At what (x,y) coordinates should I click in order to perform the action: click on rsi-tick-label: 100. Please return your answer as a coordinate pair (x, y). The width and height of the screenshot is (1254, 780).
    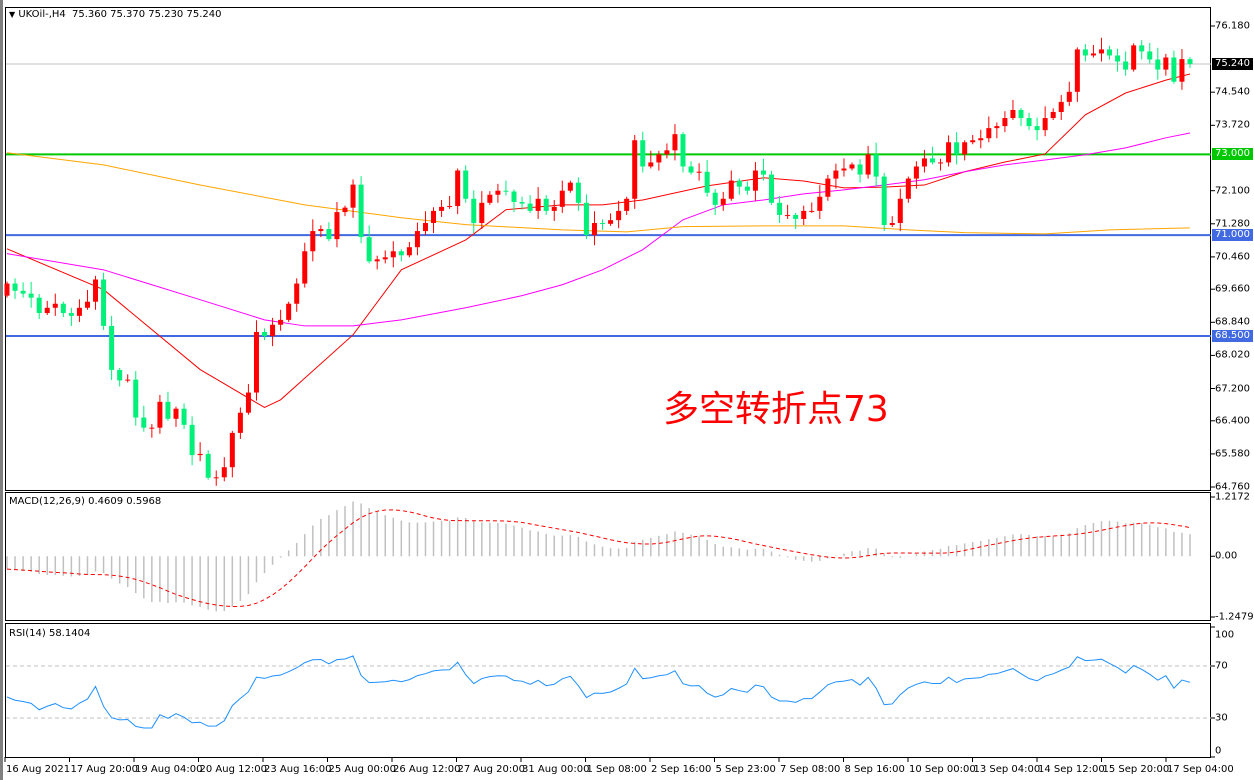
    Looking at the image, I should click on (1225, 635).